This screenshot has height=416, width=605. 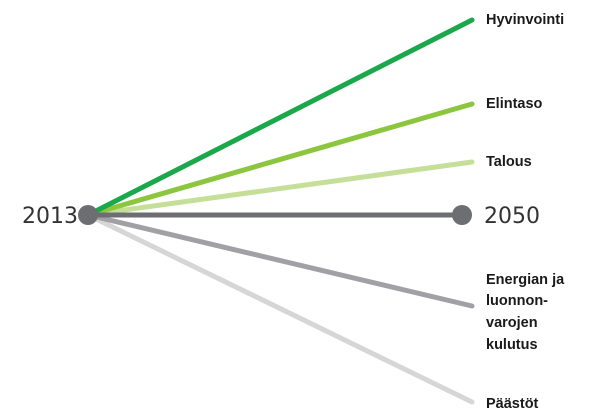 What do you see at coordinates (50, 216) in the screenshot?
I see `start-year-label: 2013` at bounding box center [50, 216].